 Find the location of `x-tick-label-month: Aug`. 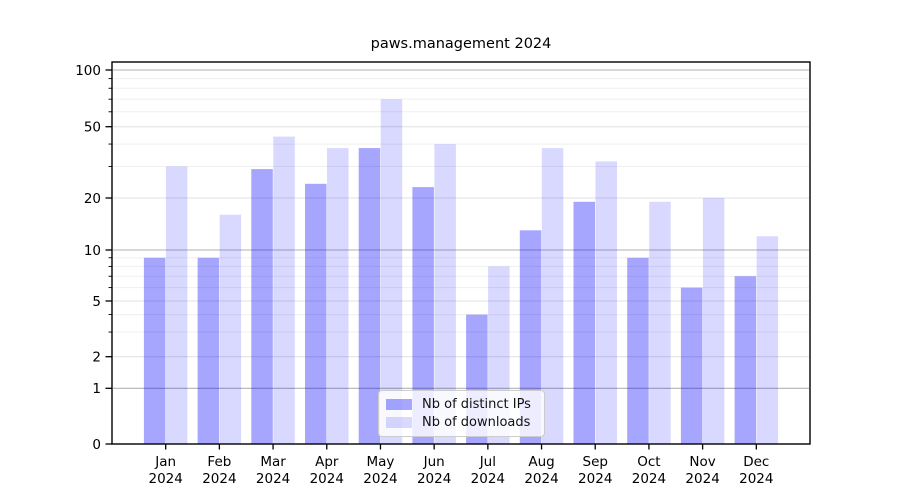

x-tick-label-month: Aug is located at coordinates (541, 462).